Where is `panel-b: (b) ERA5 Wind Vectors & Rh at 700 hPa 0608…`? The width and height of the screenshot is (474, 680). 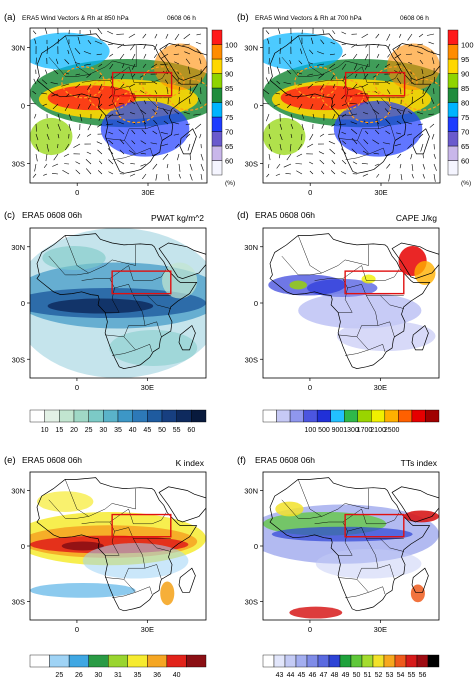
panel-b: (b) ERA5 Wind Vectors & Rh at 700 hPa 0608… is located at coordinates (355, 104).